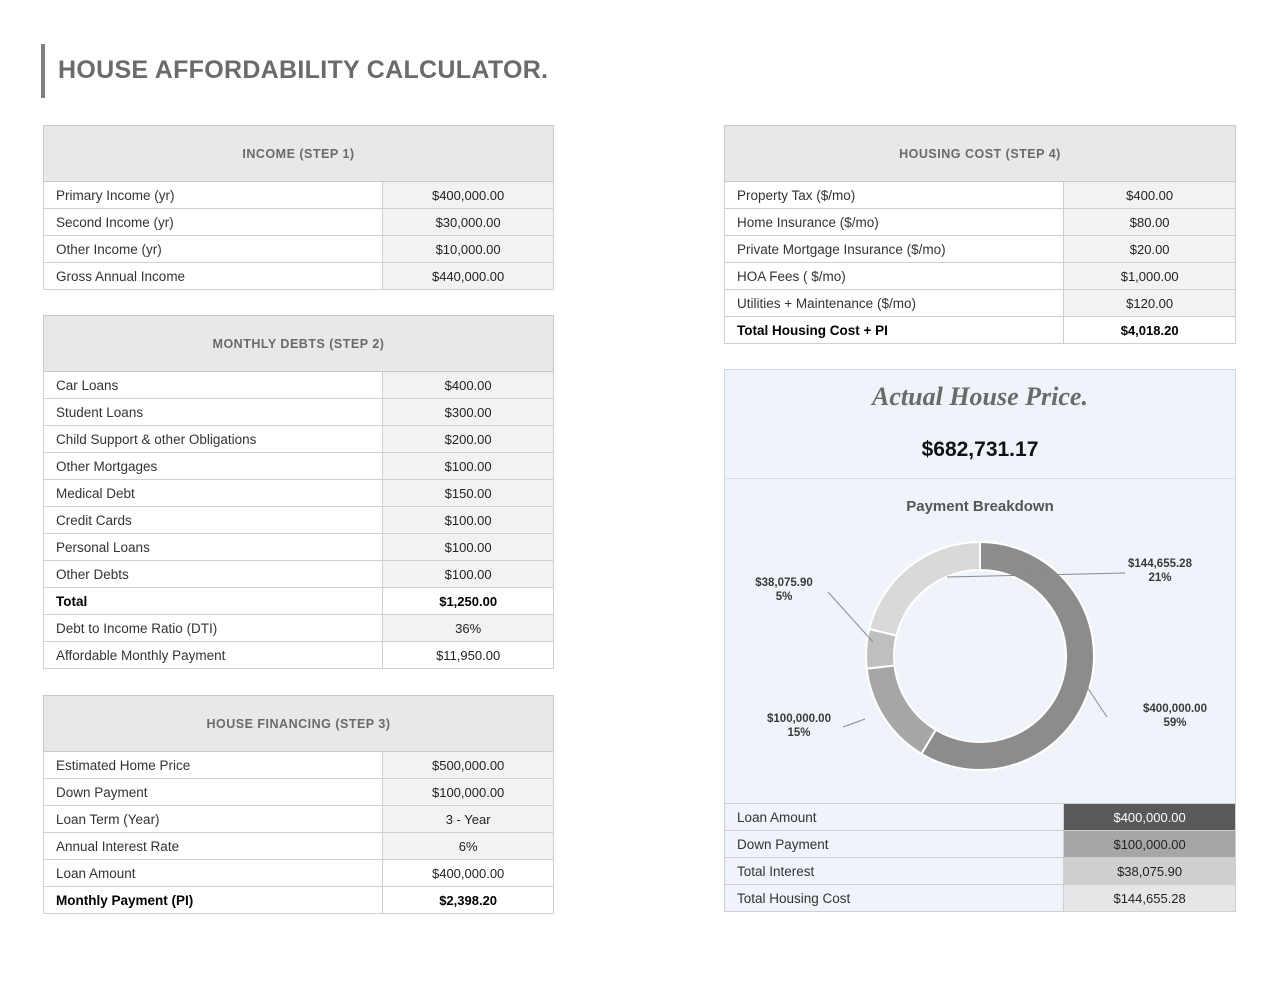 The image size is (1280, 989). I want to click on data-label-percent: 59%, so click(1174, 723).